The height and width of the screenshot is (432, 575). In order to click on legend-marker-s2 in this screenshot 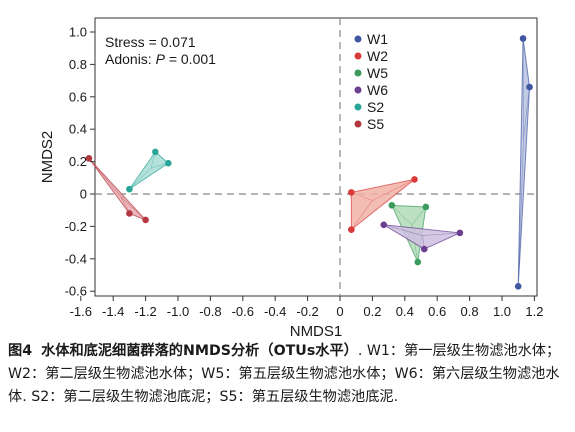, I will do `click(358, 107)`.